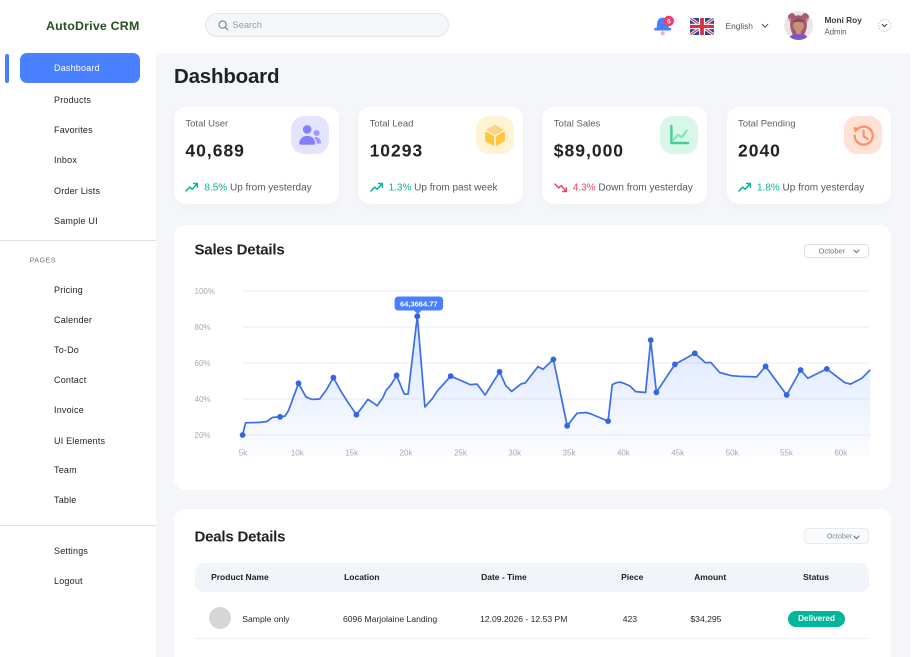 This screenshot has width=914, height=657. Describe the element at coordinates (203, 435) in the screenshot. I see `svg-text: 20%` at that location.